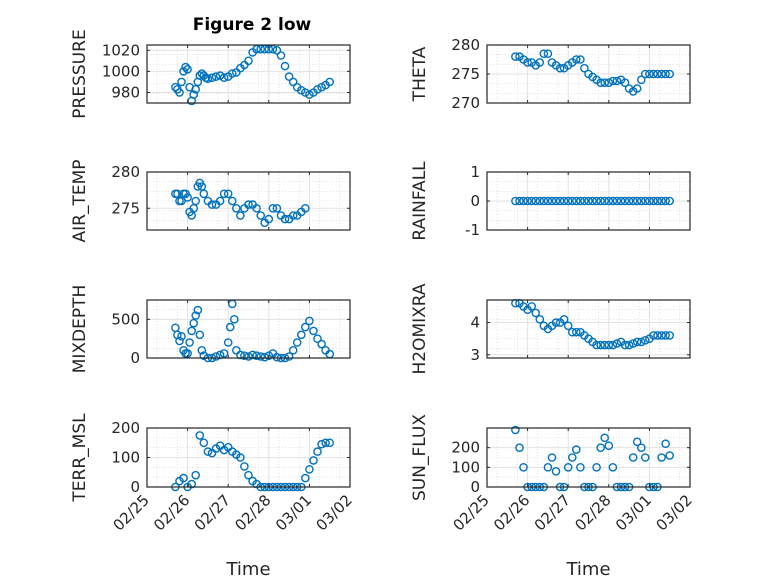  Describe the element at coordinates (550, 329) in the screenshot. I see `panel-6: 3 4 H2OMIXRA` at that location.